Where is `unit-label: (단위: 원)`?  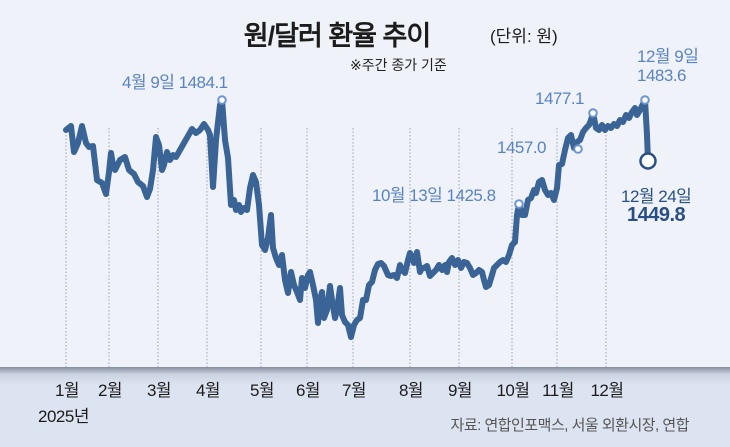 unit-label: (단위: 원) is located at coordinates (524, 36).